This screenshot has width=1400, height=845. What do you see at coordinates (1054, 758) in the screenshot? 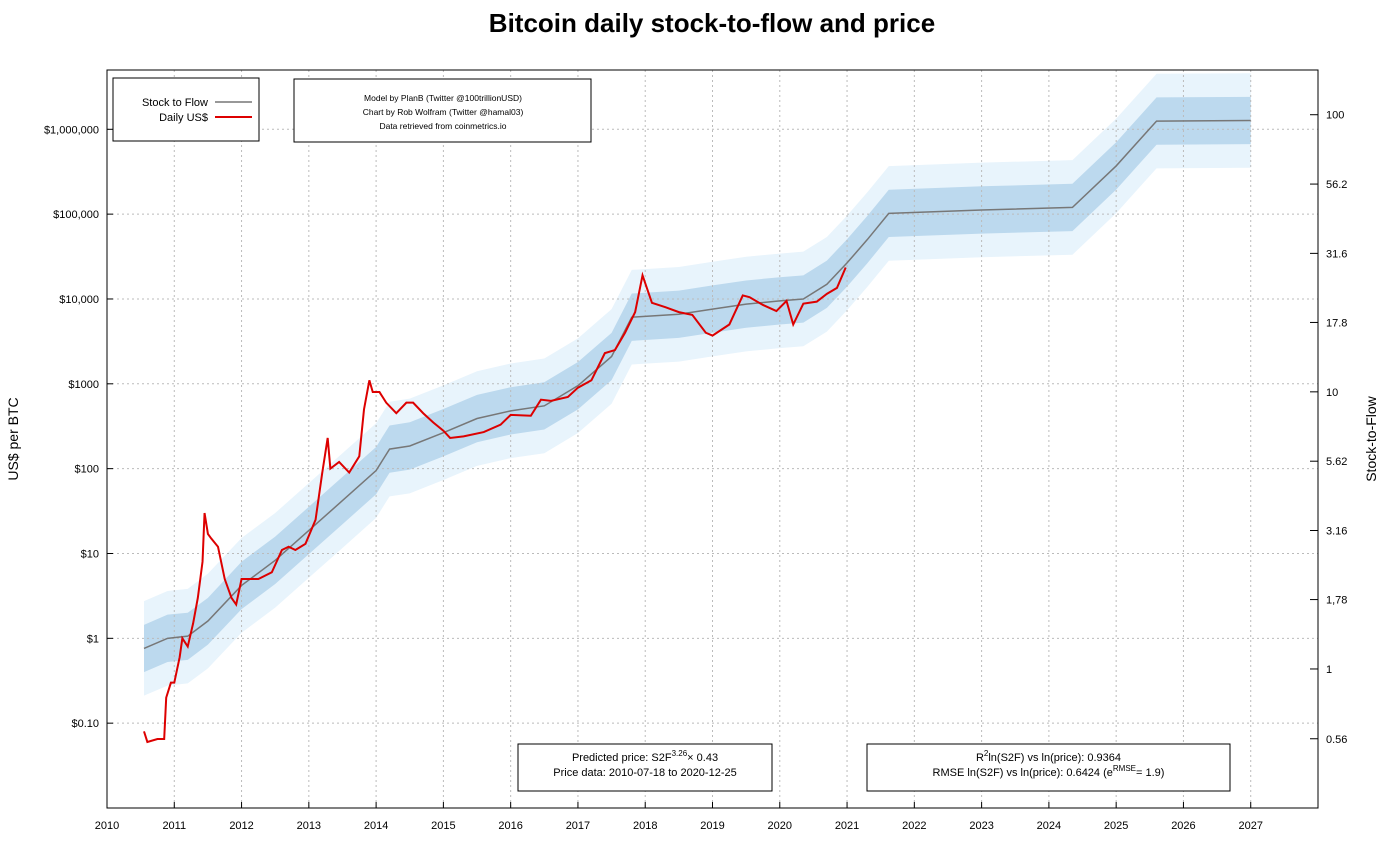
I see `annotation-text: ln(S2F) vs ln(price): 0.9364` at bounding box center [1054, 758].